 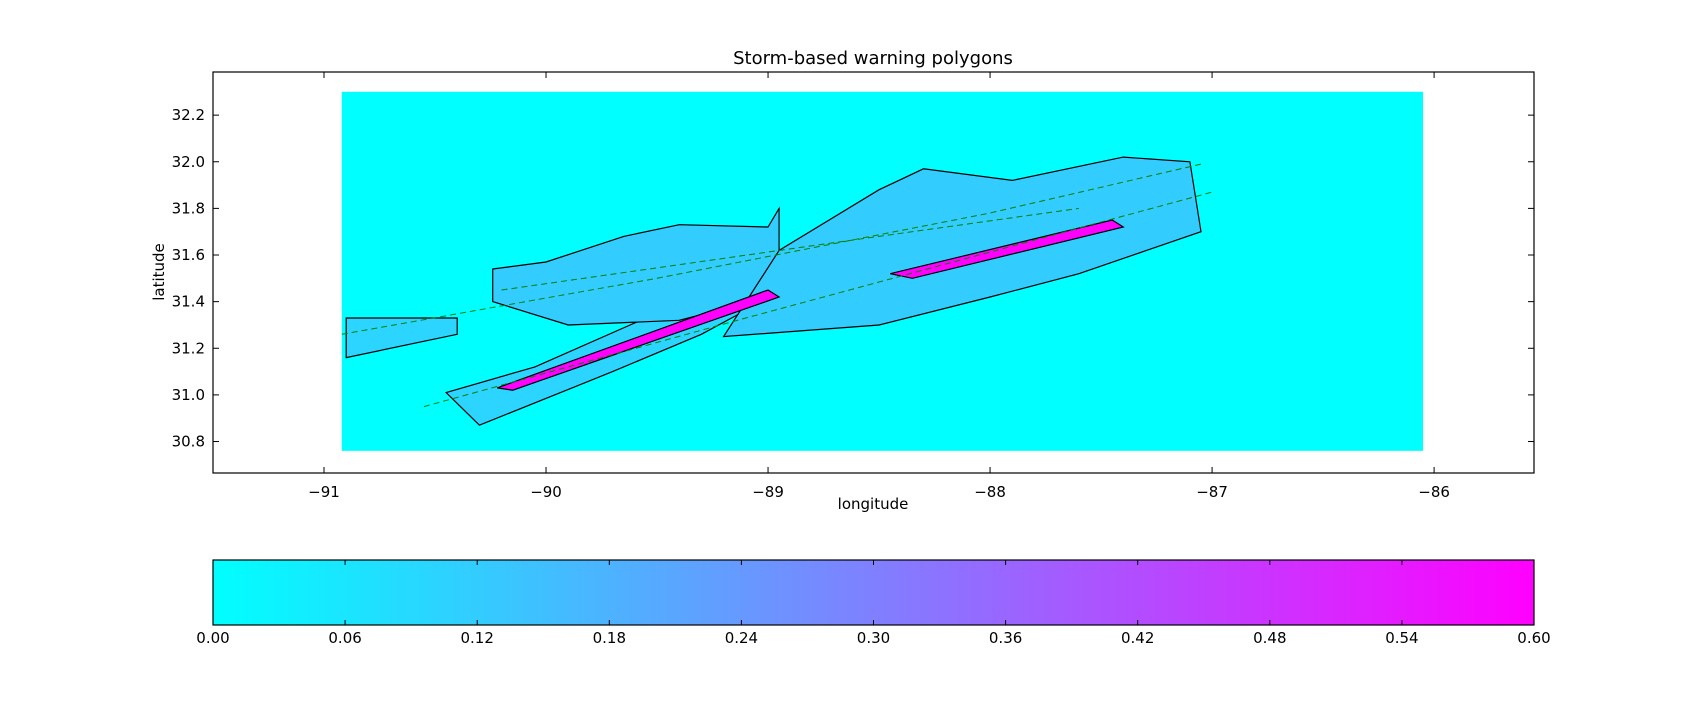 What do you see at coordinates (741, 638) in the screenshot?
I see `colorbar-tick-label: 0.24` at bounding box center [741, 638].